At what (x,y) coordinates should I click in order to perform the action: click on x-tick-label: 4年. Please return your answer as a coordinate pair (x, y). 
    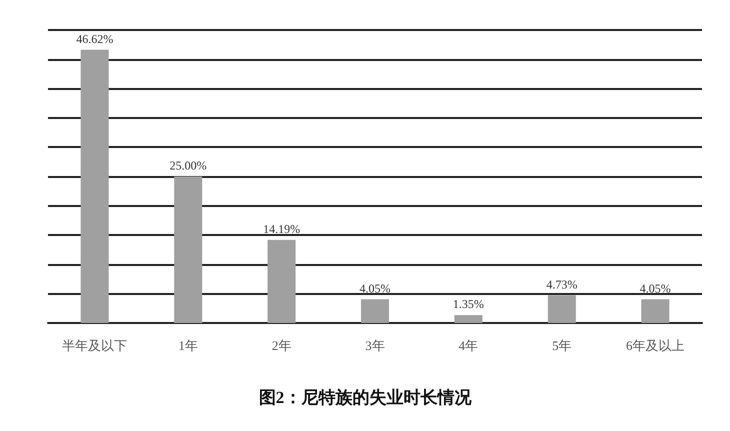
    Looking at the image, I should click on (468, 345).